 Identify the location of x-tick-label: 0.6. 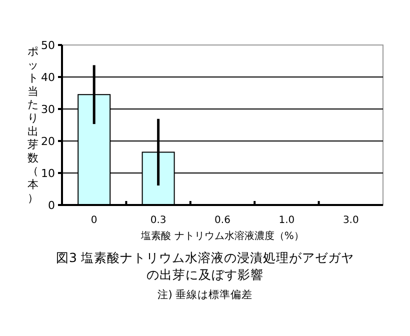
(222, 220).